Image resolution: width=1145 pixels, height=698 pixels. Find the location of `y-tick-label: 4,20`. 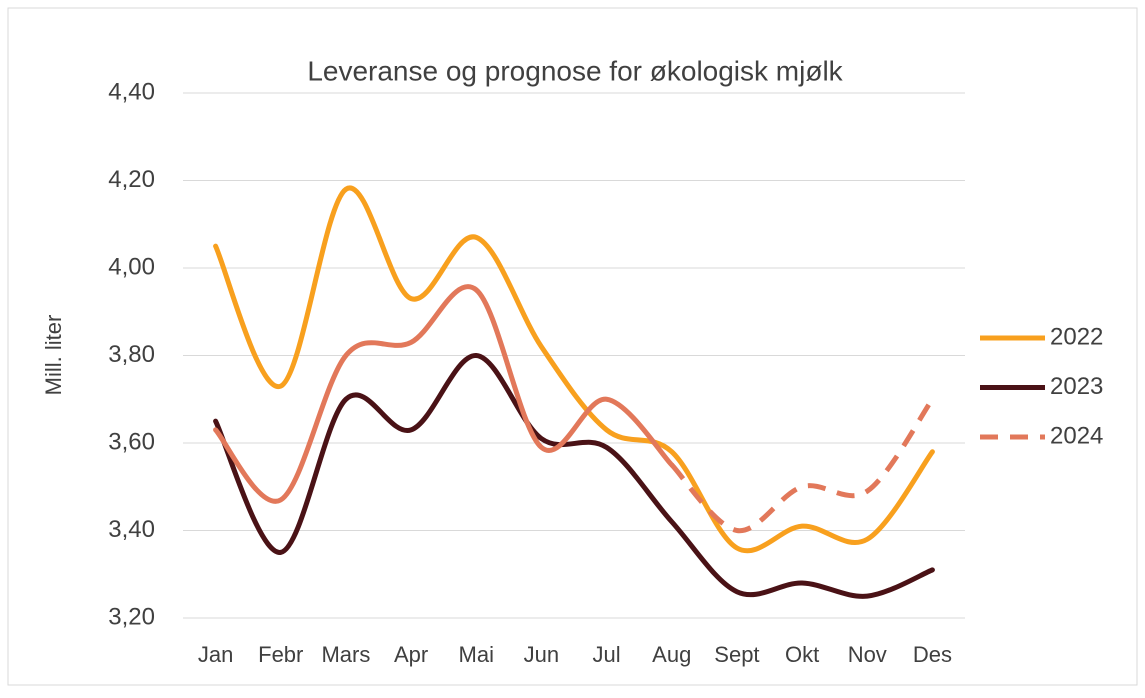

y-tick-label: 4,20 is located at coordinates (131, 179).